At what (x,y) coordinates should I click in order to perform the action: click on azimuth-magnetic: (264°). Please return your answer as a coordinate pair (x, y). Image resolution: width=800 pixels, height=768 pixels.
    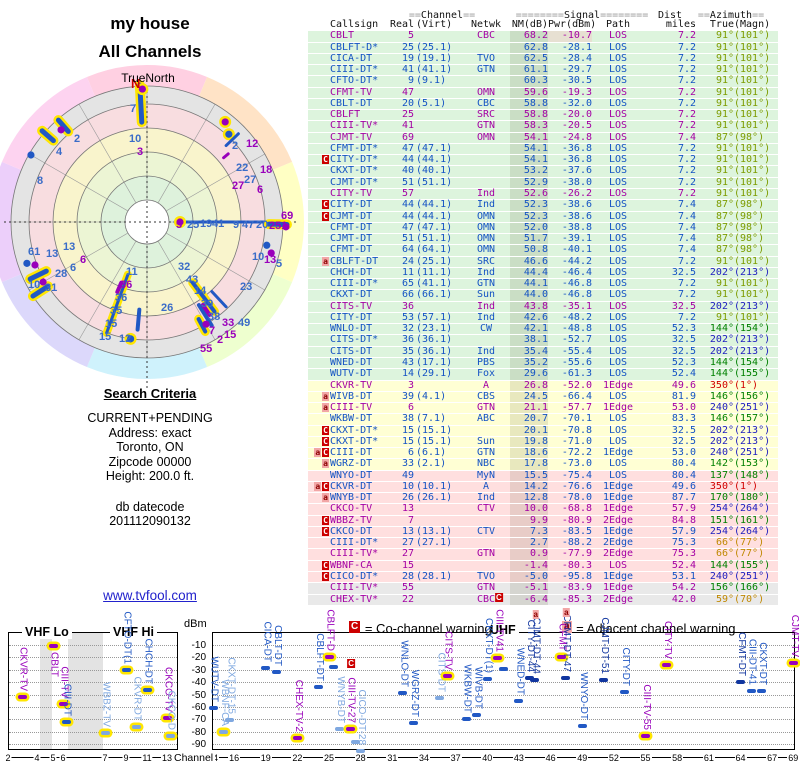
    Looking at the image, I should click on (752, 509).